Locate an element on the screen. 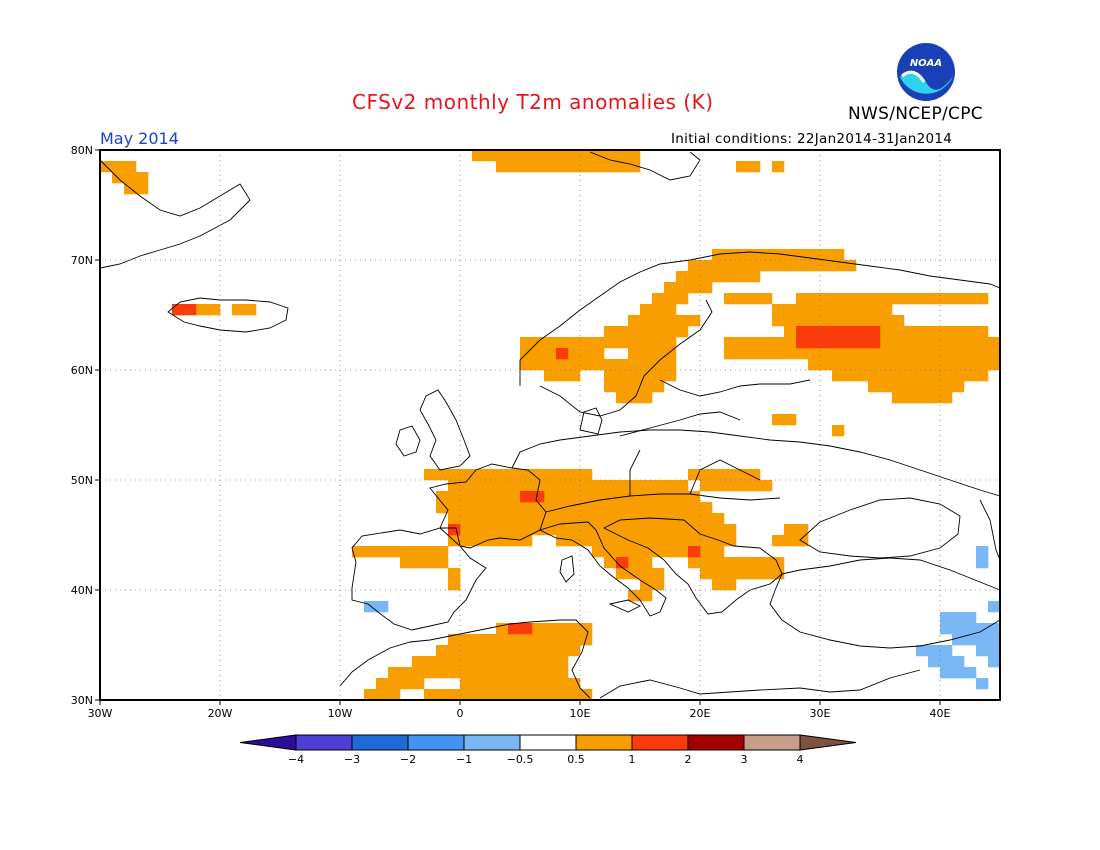 This screenshot has width=1100, height=850. colorbar-label: −0.5 is located at coordinates (520, 759).